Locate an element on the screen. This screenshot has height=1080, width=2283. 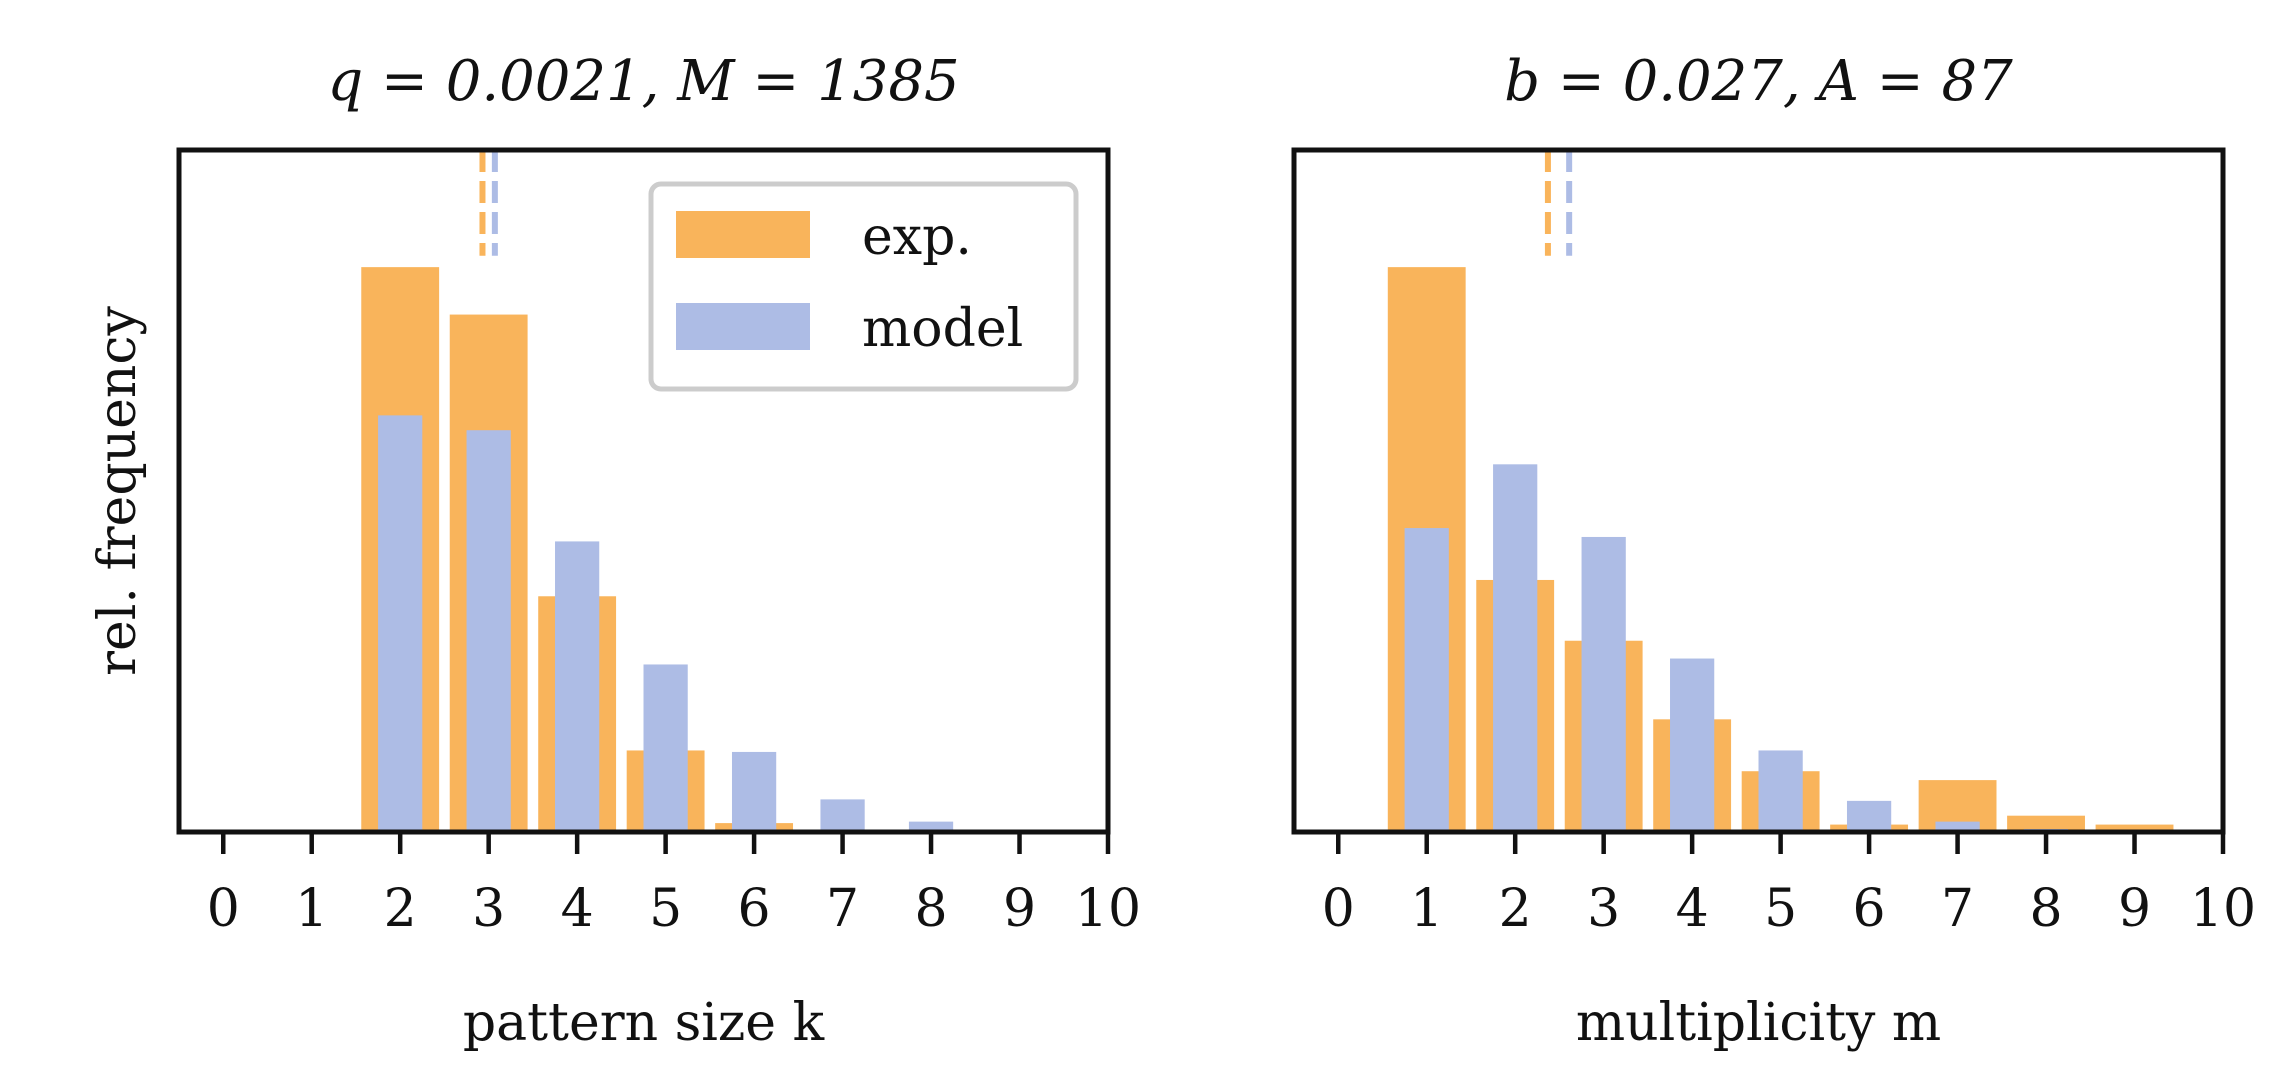
legend-label-model: model is located at coordinates (942, 329).